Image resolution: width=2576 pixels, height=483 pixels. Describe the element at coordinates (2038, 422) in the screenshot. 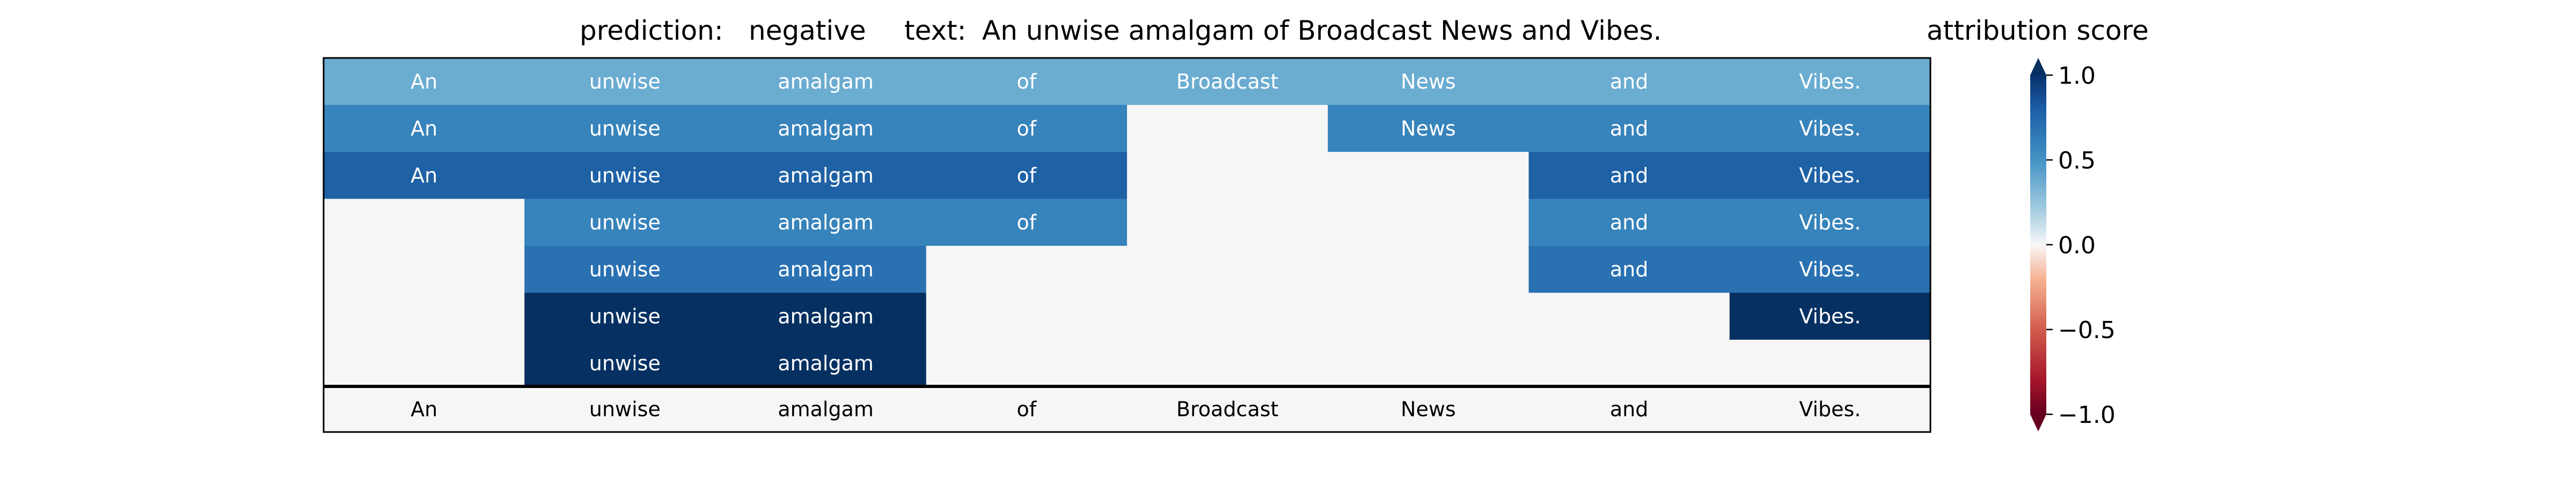

I see `colorbar-extend-bottom` at that location.